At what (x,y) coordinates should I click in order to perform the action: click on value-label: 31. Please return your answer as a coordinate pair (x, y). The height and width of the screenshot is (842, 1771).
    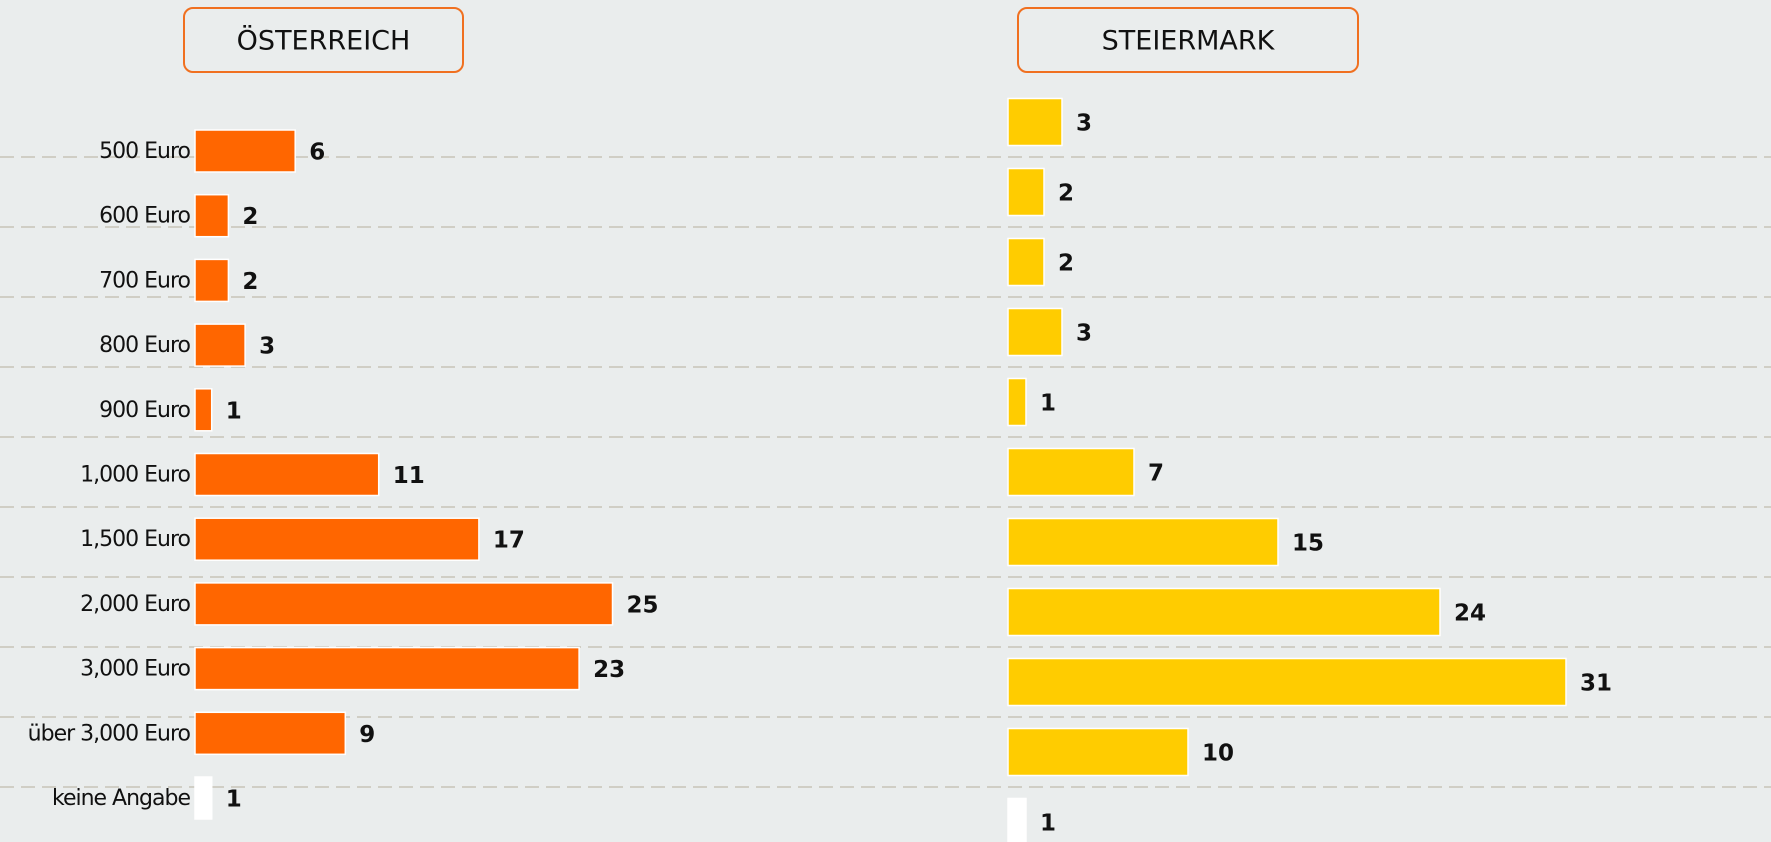
    Looking at the image, I should click on (1596, 684).